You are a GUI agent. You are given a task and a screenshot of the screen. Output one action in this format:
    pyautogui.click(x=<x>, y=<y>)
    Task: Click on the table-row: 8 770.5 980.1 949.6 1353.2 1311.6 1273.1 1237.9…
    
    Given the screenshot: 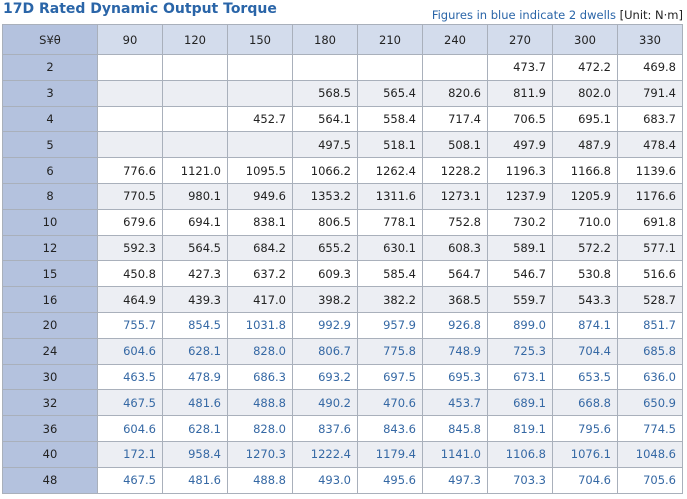 What is the action you would take?
    pyautogui.click(x=342, y=196)
    